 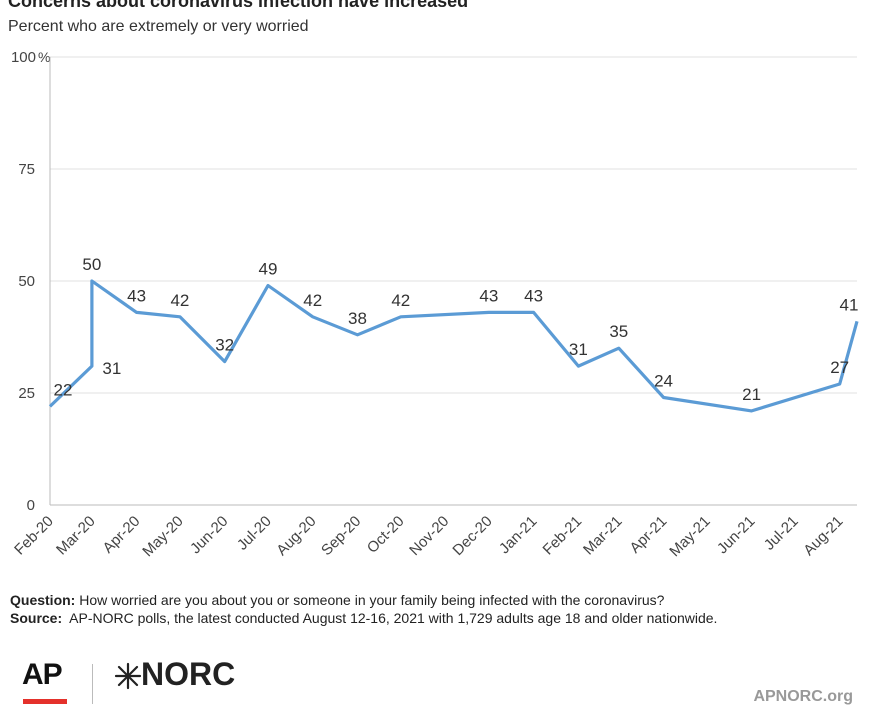 What do you see at coordinates (341, 536) in the screenshot?
I see `x-tick-label: Sep-20` at bounding box center [341, 536].